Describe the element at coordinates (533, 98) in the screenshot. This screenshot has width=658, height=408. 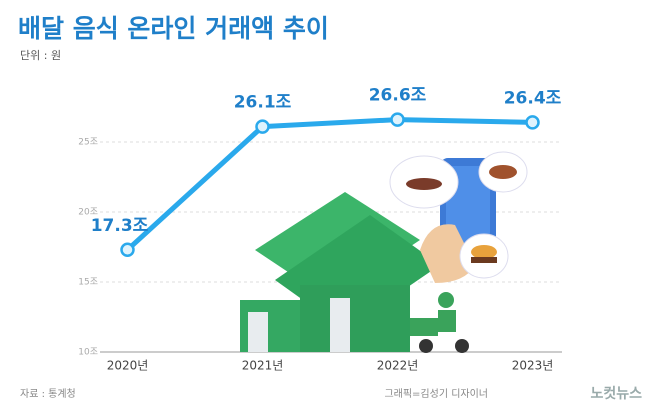
I see `value-label: 26.4조` at that location.